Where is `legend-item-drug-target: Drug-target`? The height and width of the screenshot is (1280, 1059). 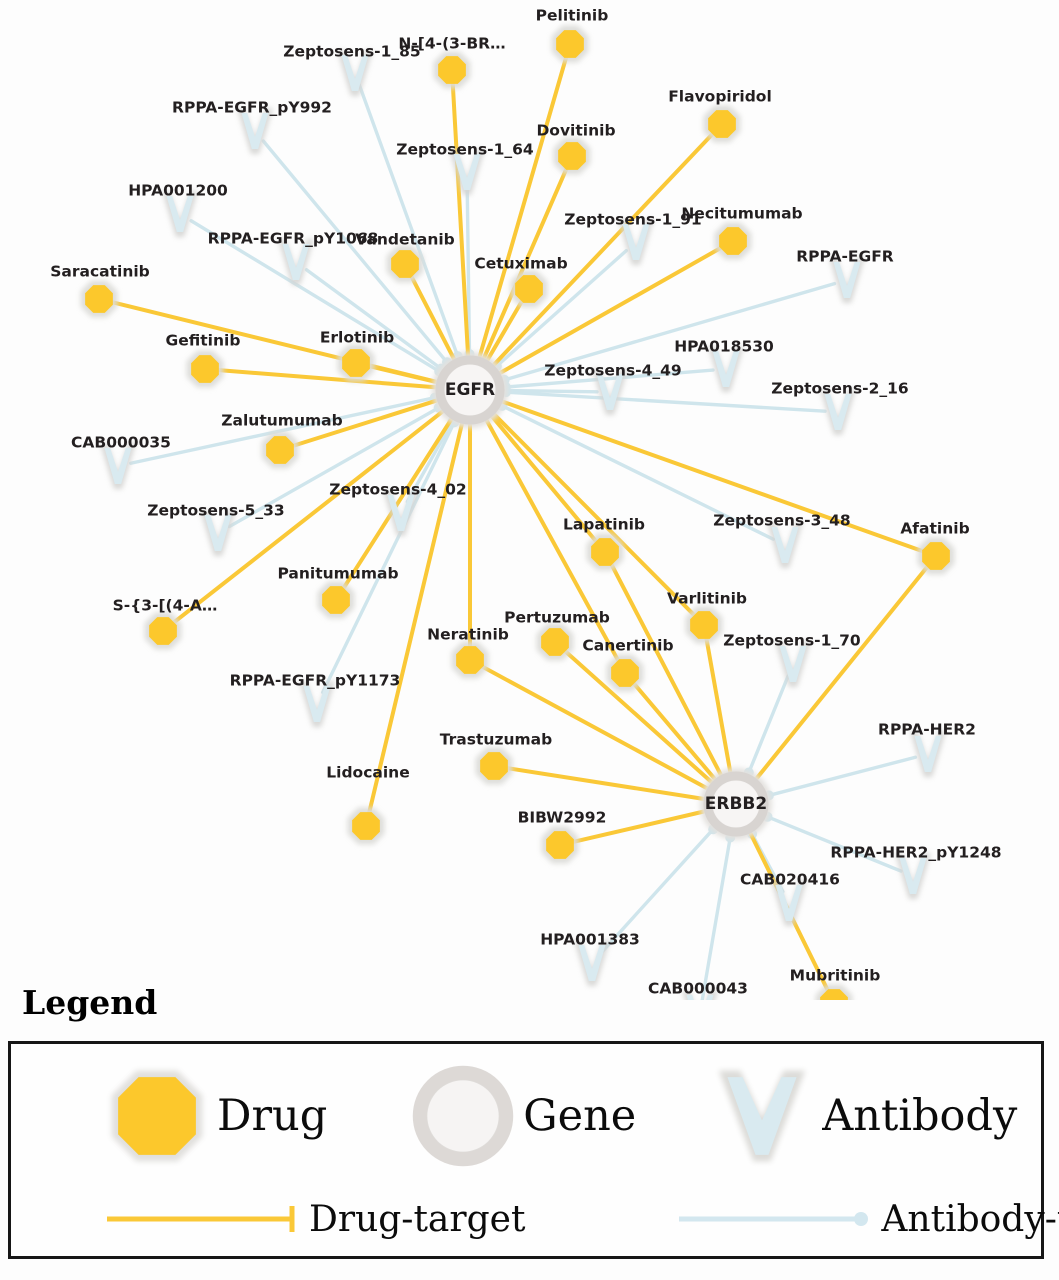 legend-item-drug-target: Drug-target is located at coordinates (314, 1219).